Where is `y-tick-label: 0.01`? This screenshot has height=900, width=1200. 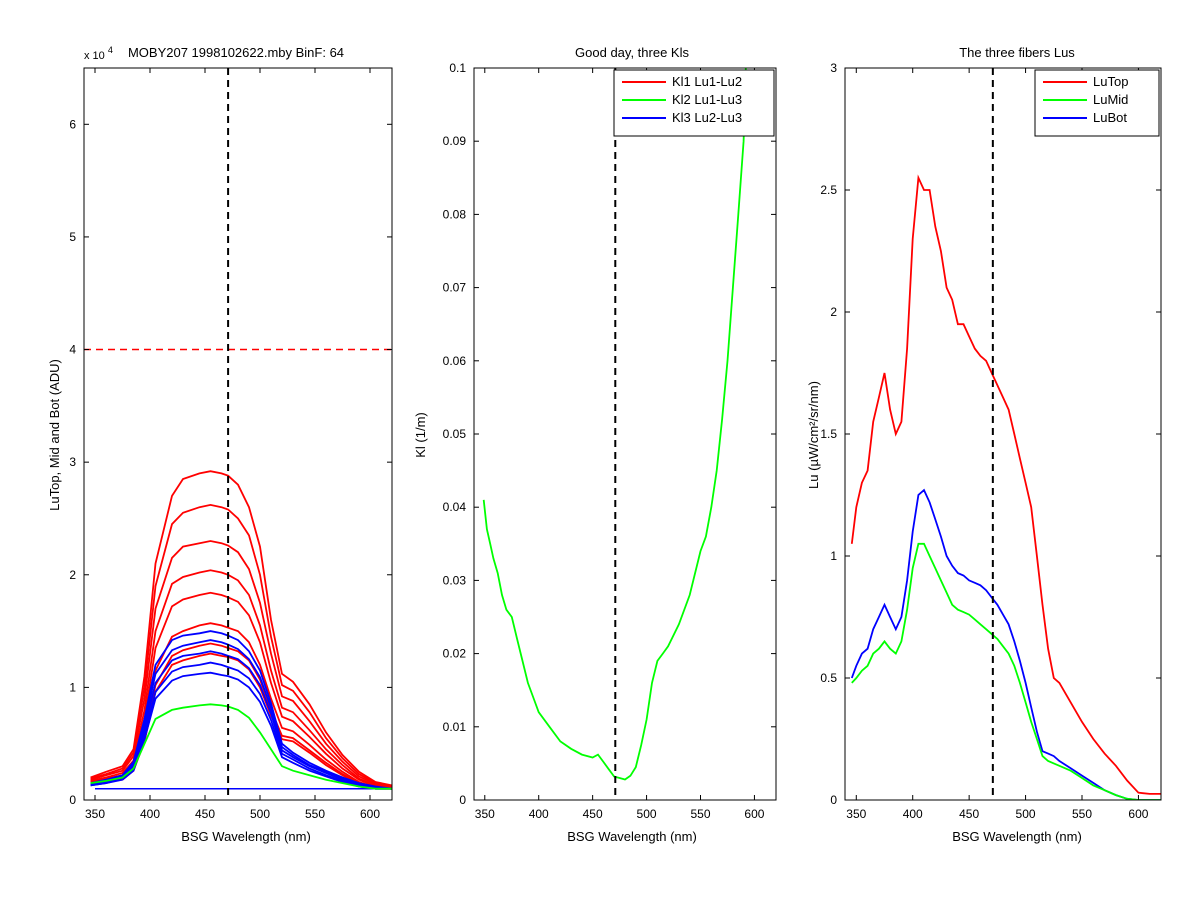
y-tick-label: 0.01 is located at coordinates (455, 727).